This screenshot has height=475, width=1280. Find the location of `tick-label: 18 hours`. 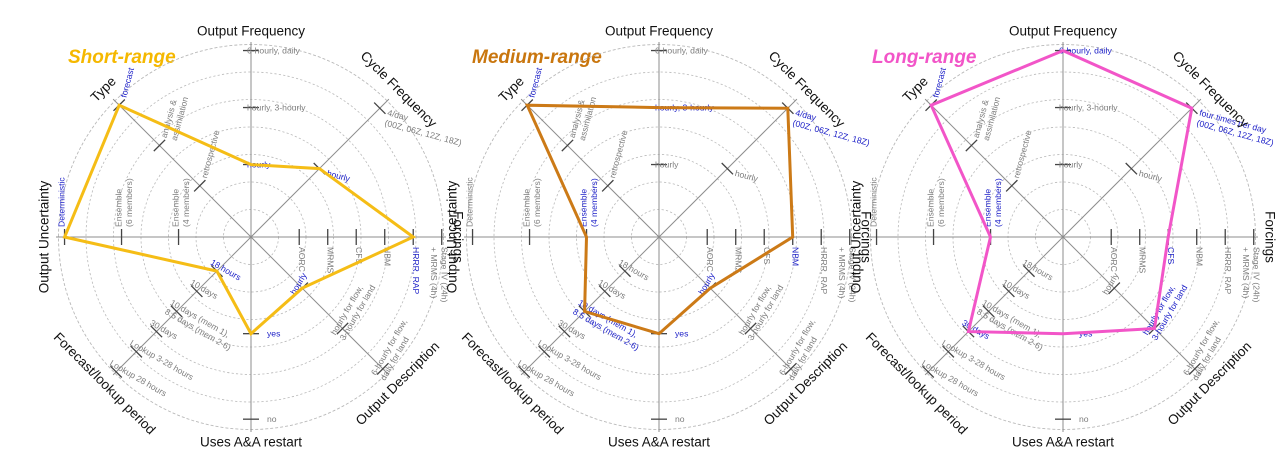

tick-label: 18 hours is located at coordinates (634, 269).